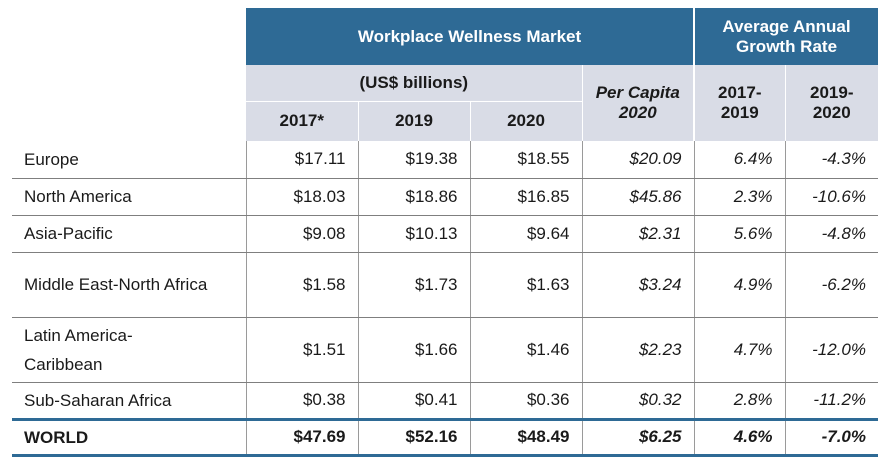 The height and width of the screenshot is (474, 880). I want to click on growth-2019-2020-cell: -10.6%, so click(831, 197).